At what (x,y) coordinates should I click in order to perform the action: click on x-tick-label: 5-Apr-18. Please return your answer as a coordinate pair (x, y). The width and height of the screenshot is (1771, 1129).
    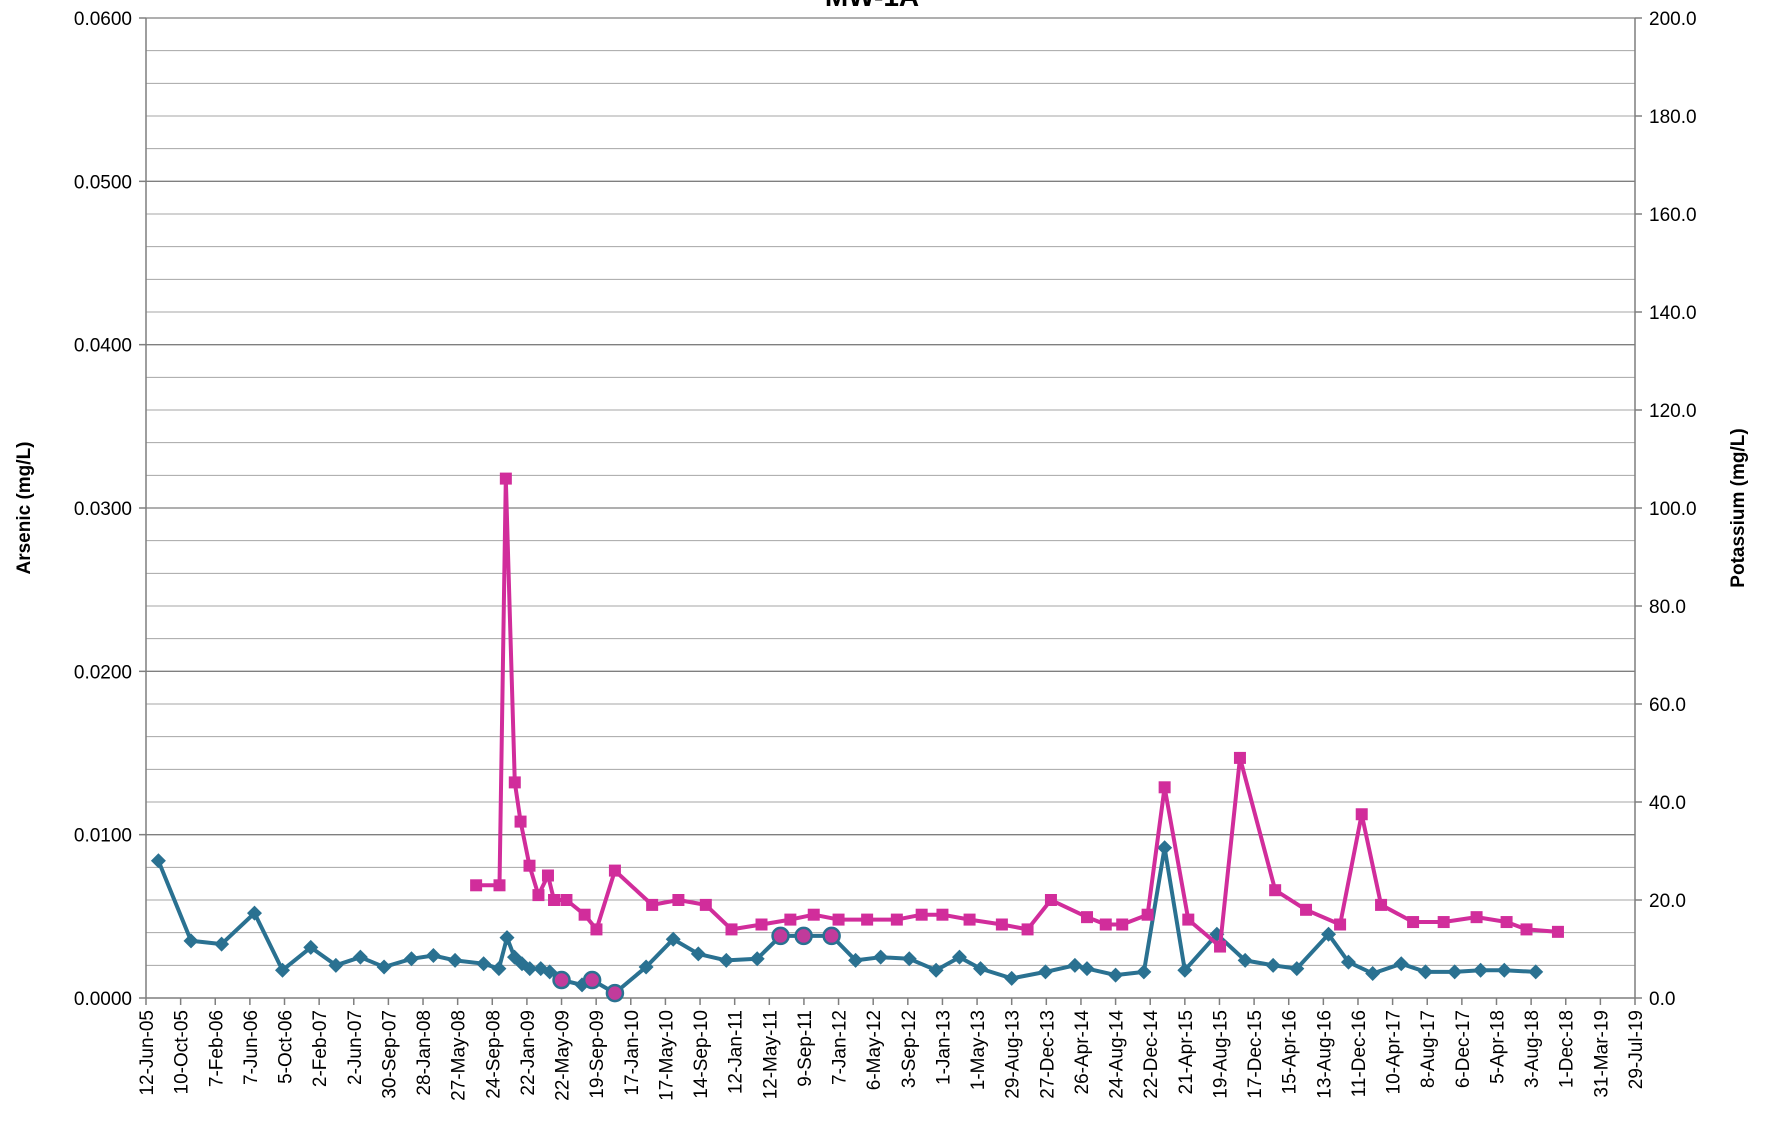
    Looking at the image, I should click on (1497, 1047).